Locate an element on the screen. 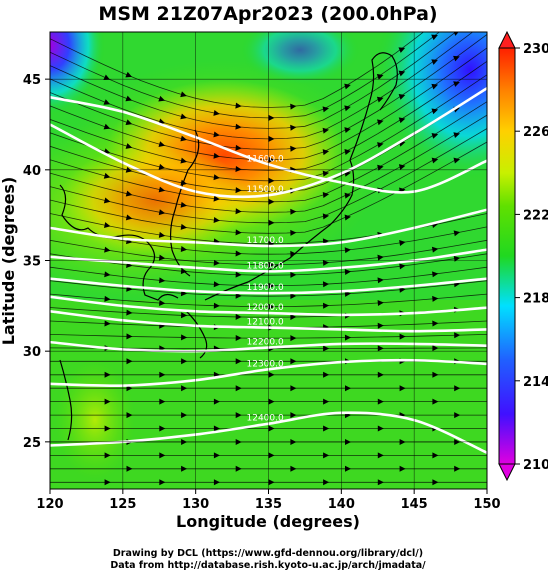 This screenshot has width=548, height=573. contour-label-12000.0: 12000.0 is located at coordinates (265, 308).